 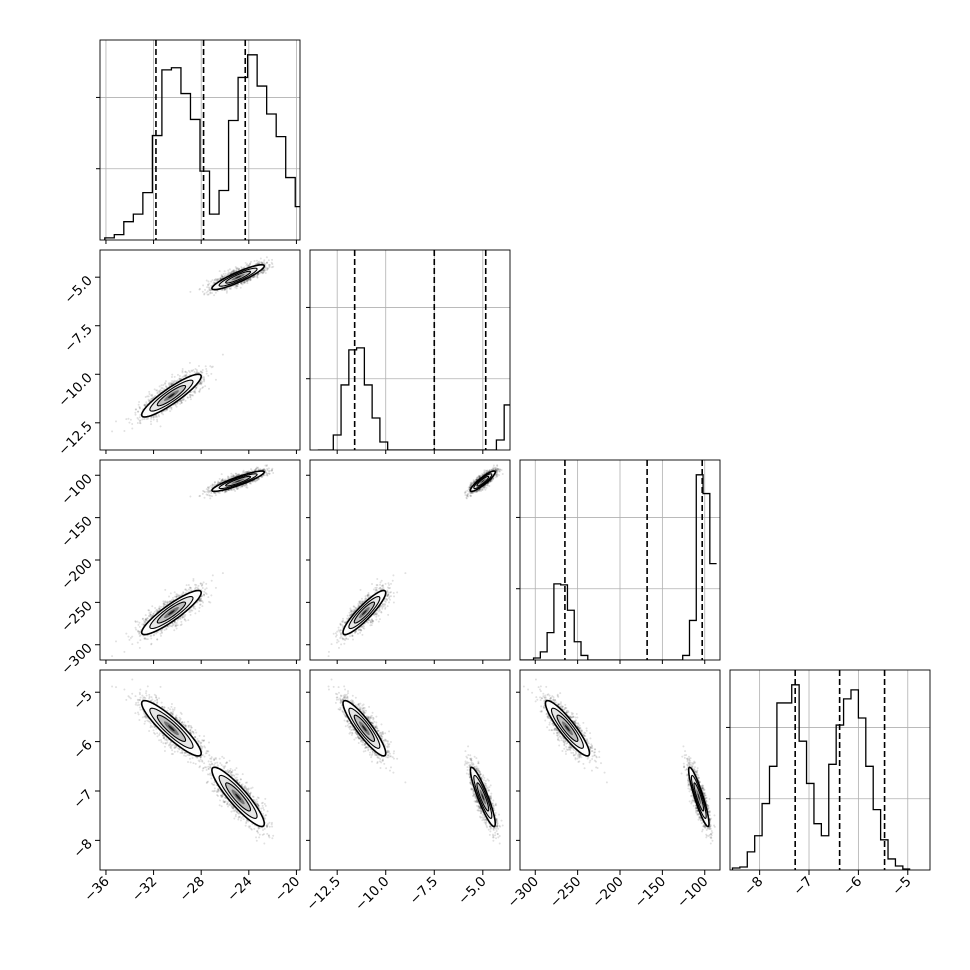 I want to click on panel-frame, so click(x=200, y=140).